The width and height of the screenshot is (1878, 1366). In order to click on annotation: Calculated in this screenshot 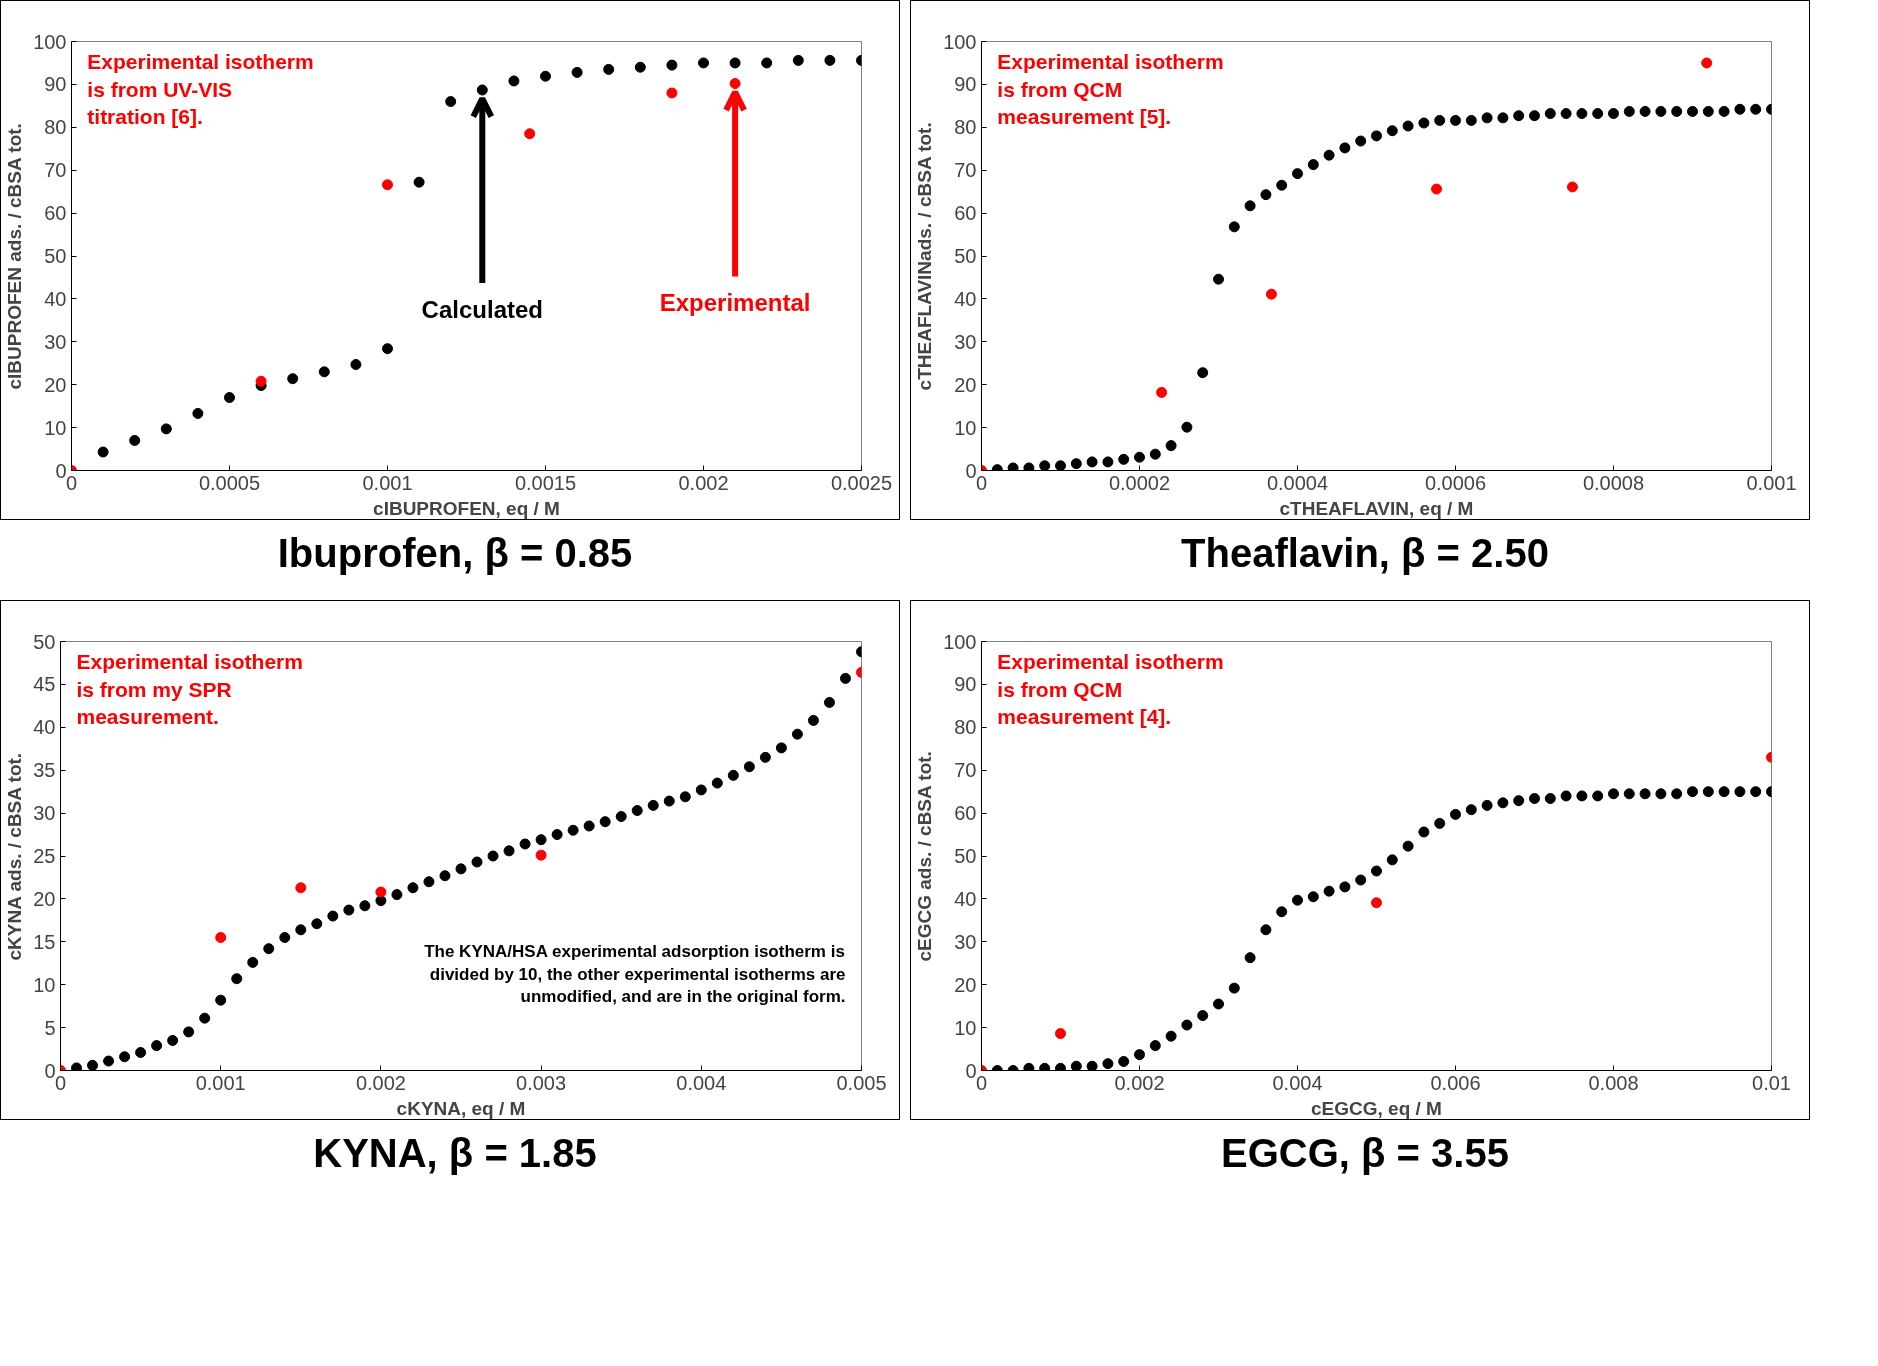, I will do `click(482, 309)`.